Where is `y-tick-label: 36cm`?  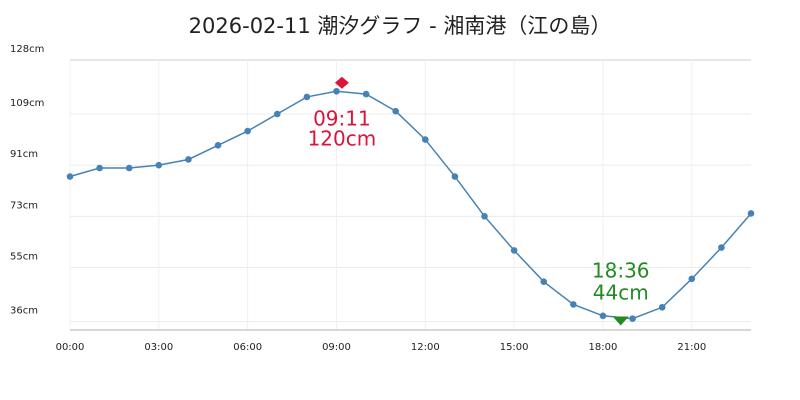 y-tick-label: 36cm is located at coordinates (24, 310).